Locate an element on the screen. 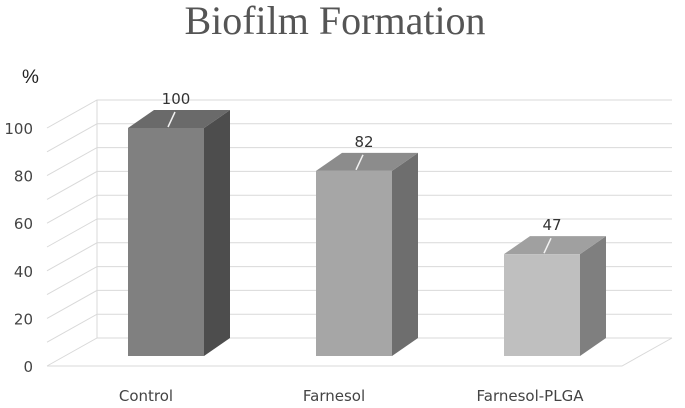 This screenshot has height=408, width=685. y-axis-label: % is located at coordinates (30, 77).